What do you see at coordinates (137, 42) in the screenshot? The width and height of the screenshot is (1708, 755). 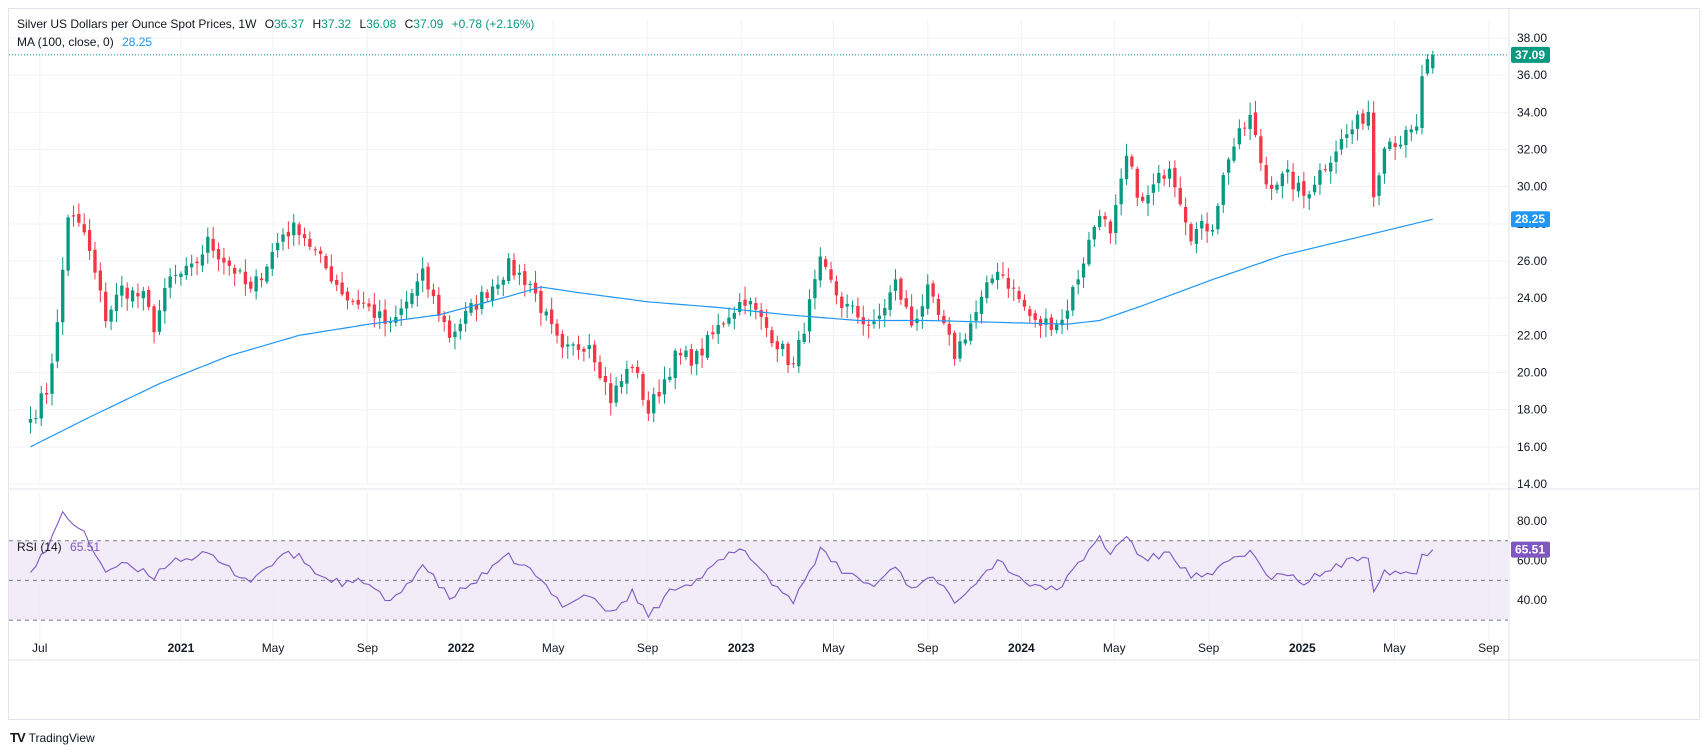 I see `ma-value: 28.25` at bounding box center [137, 42].